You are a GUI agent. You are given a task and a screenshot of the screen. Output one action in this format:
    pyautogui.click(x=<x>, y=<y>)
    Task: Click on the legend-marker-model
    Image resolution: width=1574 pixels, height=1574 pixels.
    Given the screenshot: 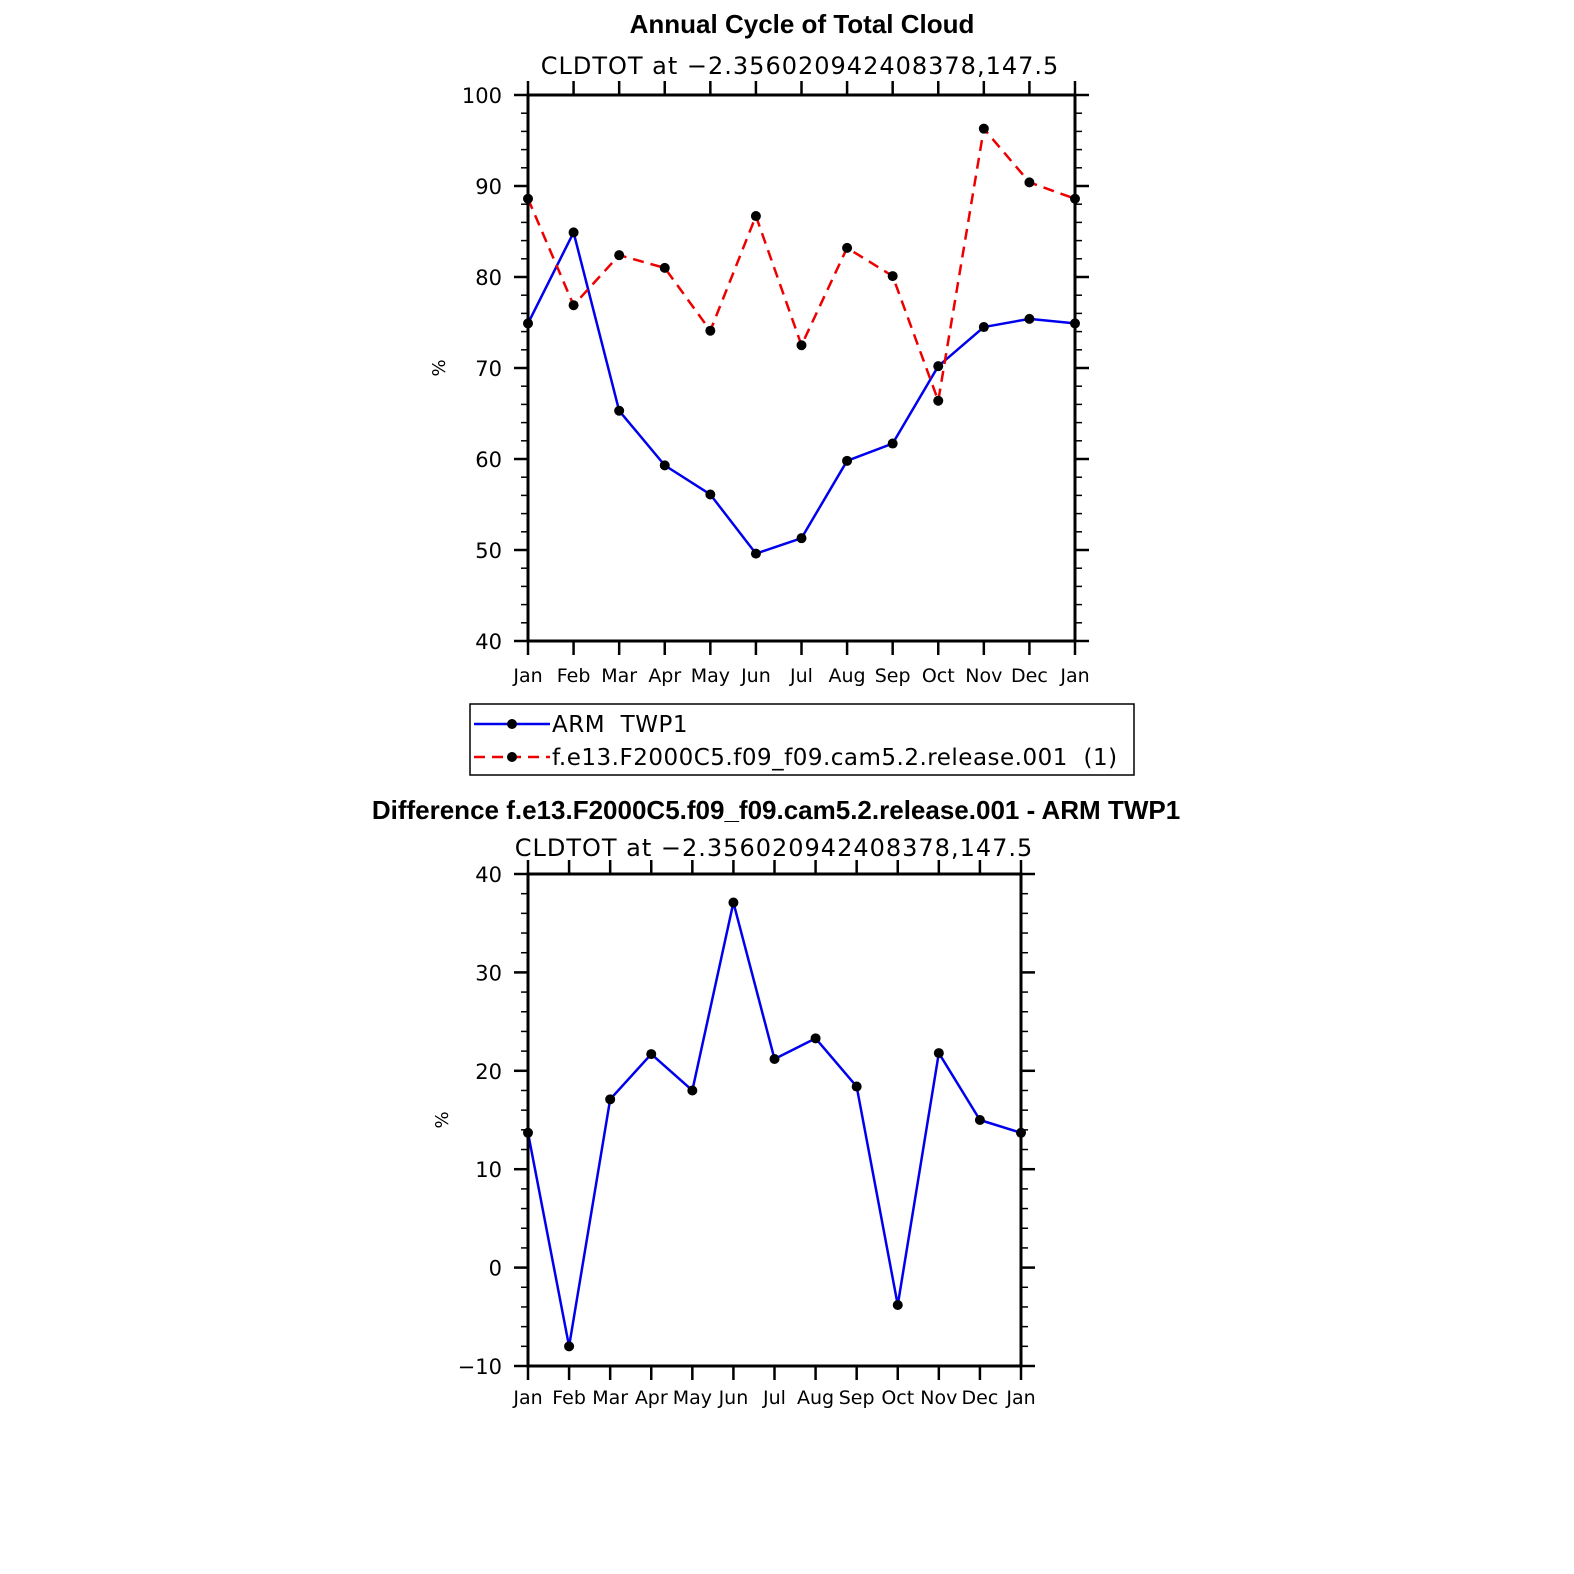 What is the action you would take?
    pyautogui.click(x=512, y=757)
    